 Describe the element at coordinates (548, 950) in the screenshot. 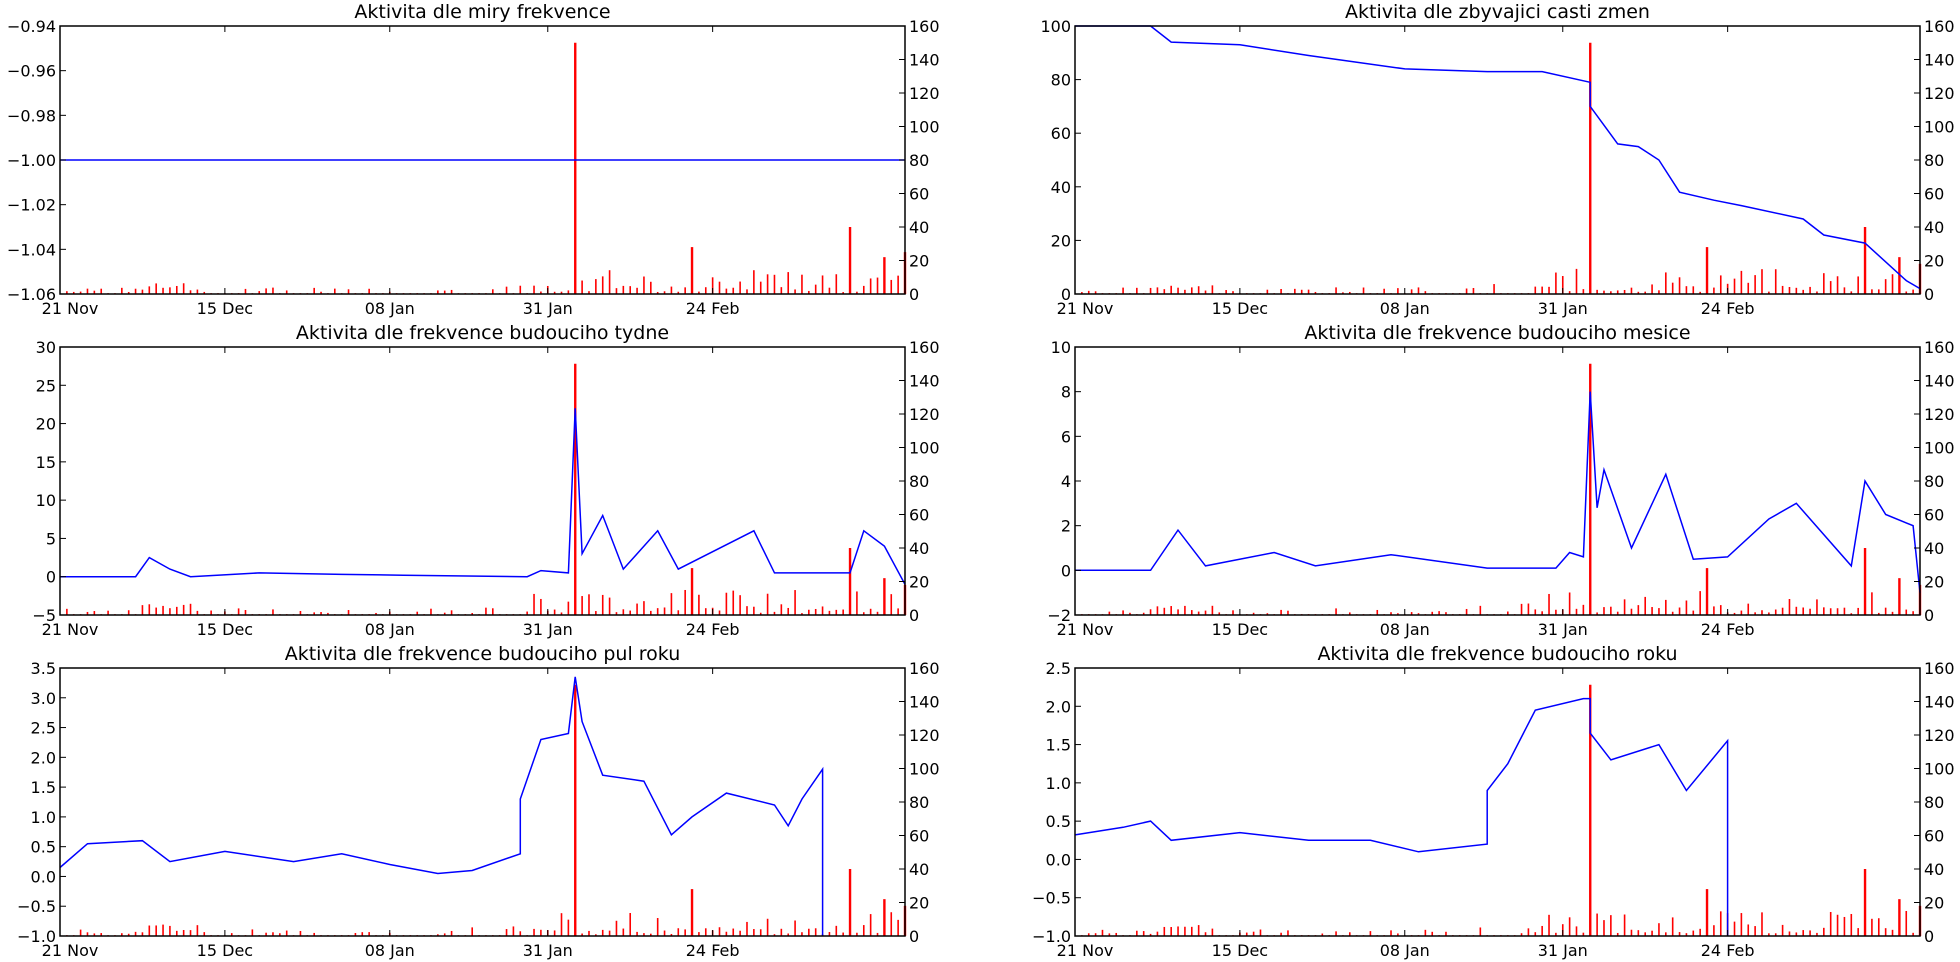

I see `x-tick-label: 31 Jan` at that location.